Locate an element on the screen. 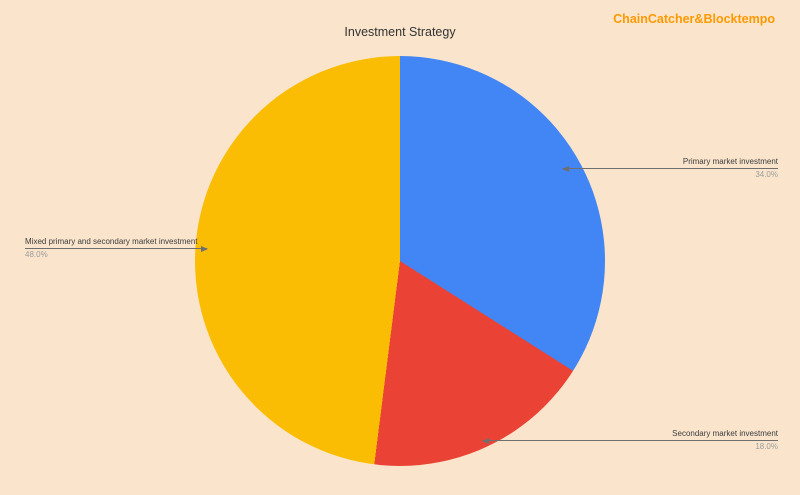 The image size is (800, 495). slice-label: Secondary market investment is located at coordinates (725, 433).